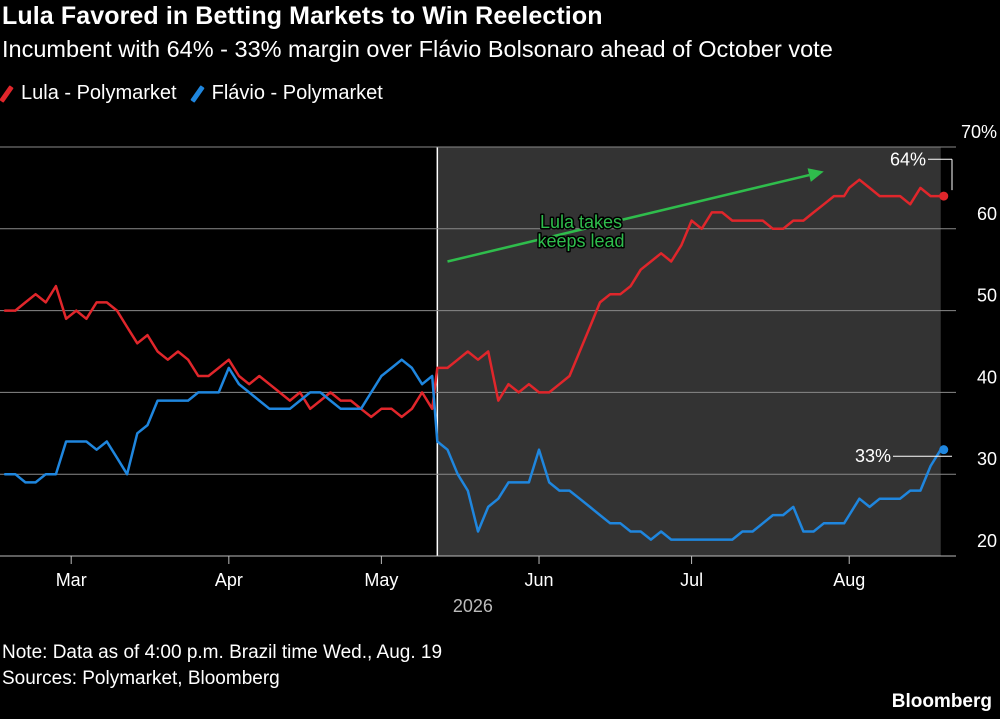  Describe the element at coordinates (99, 93) in the screenshot. I see `legend-label-lula: Lula - Polymarket` at that location.